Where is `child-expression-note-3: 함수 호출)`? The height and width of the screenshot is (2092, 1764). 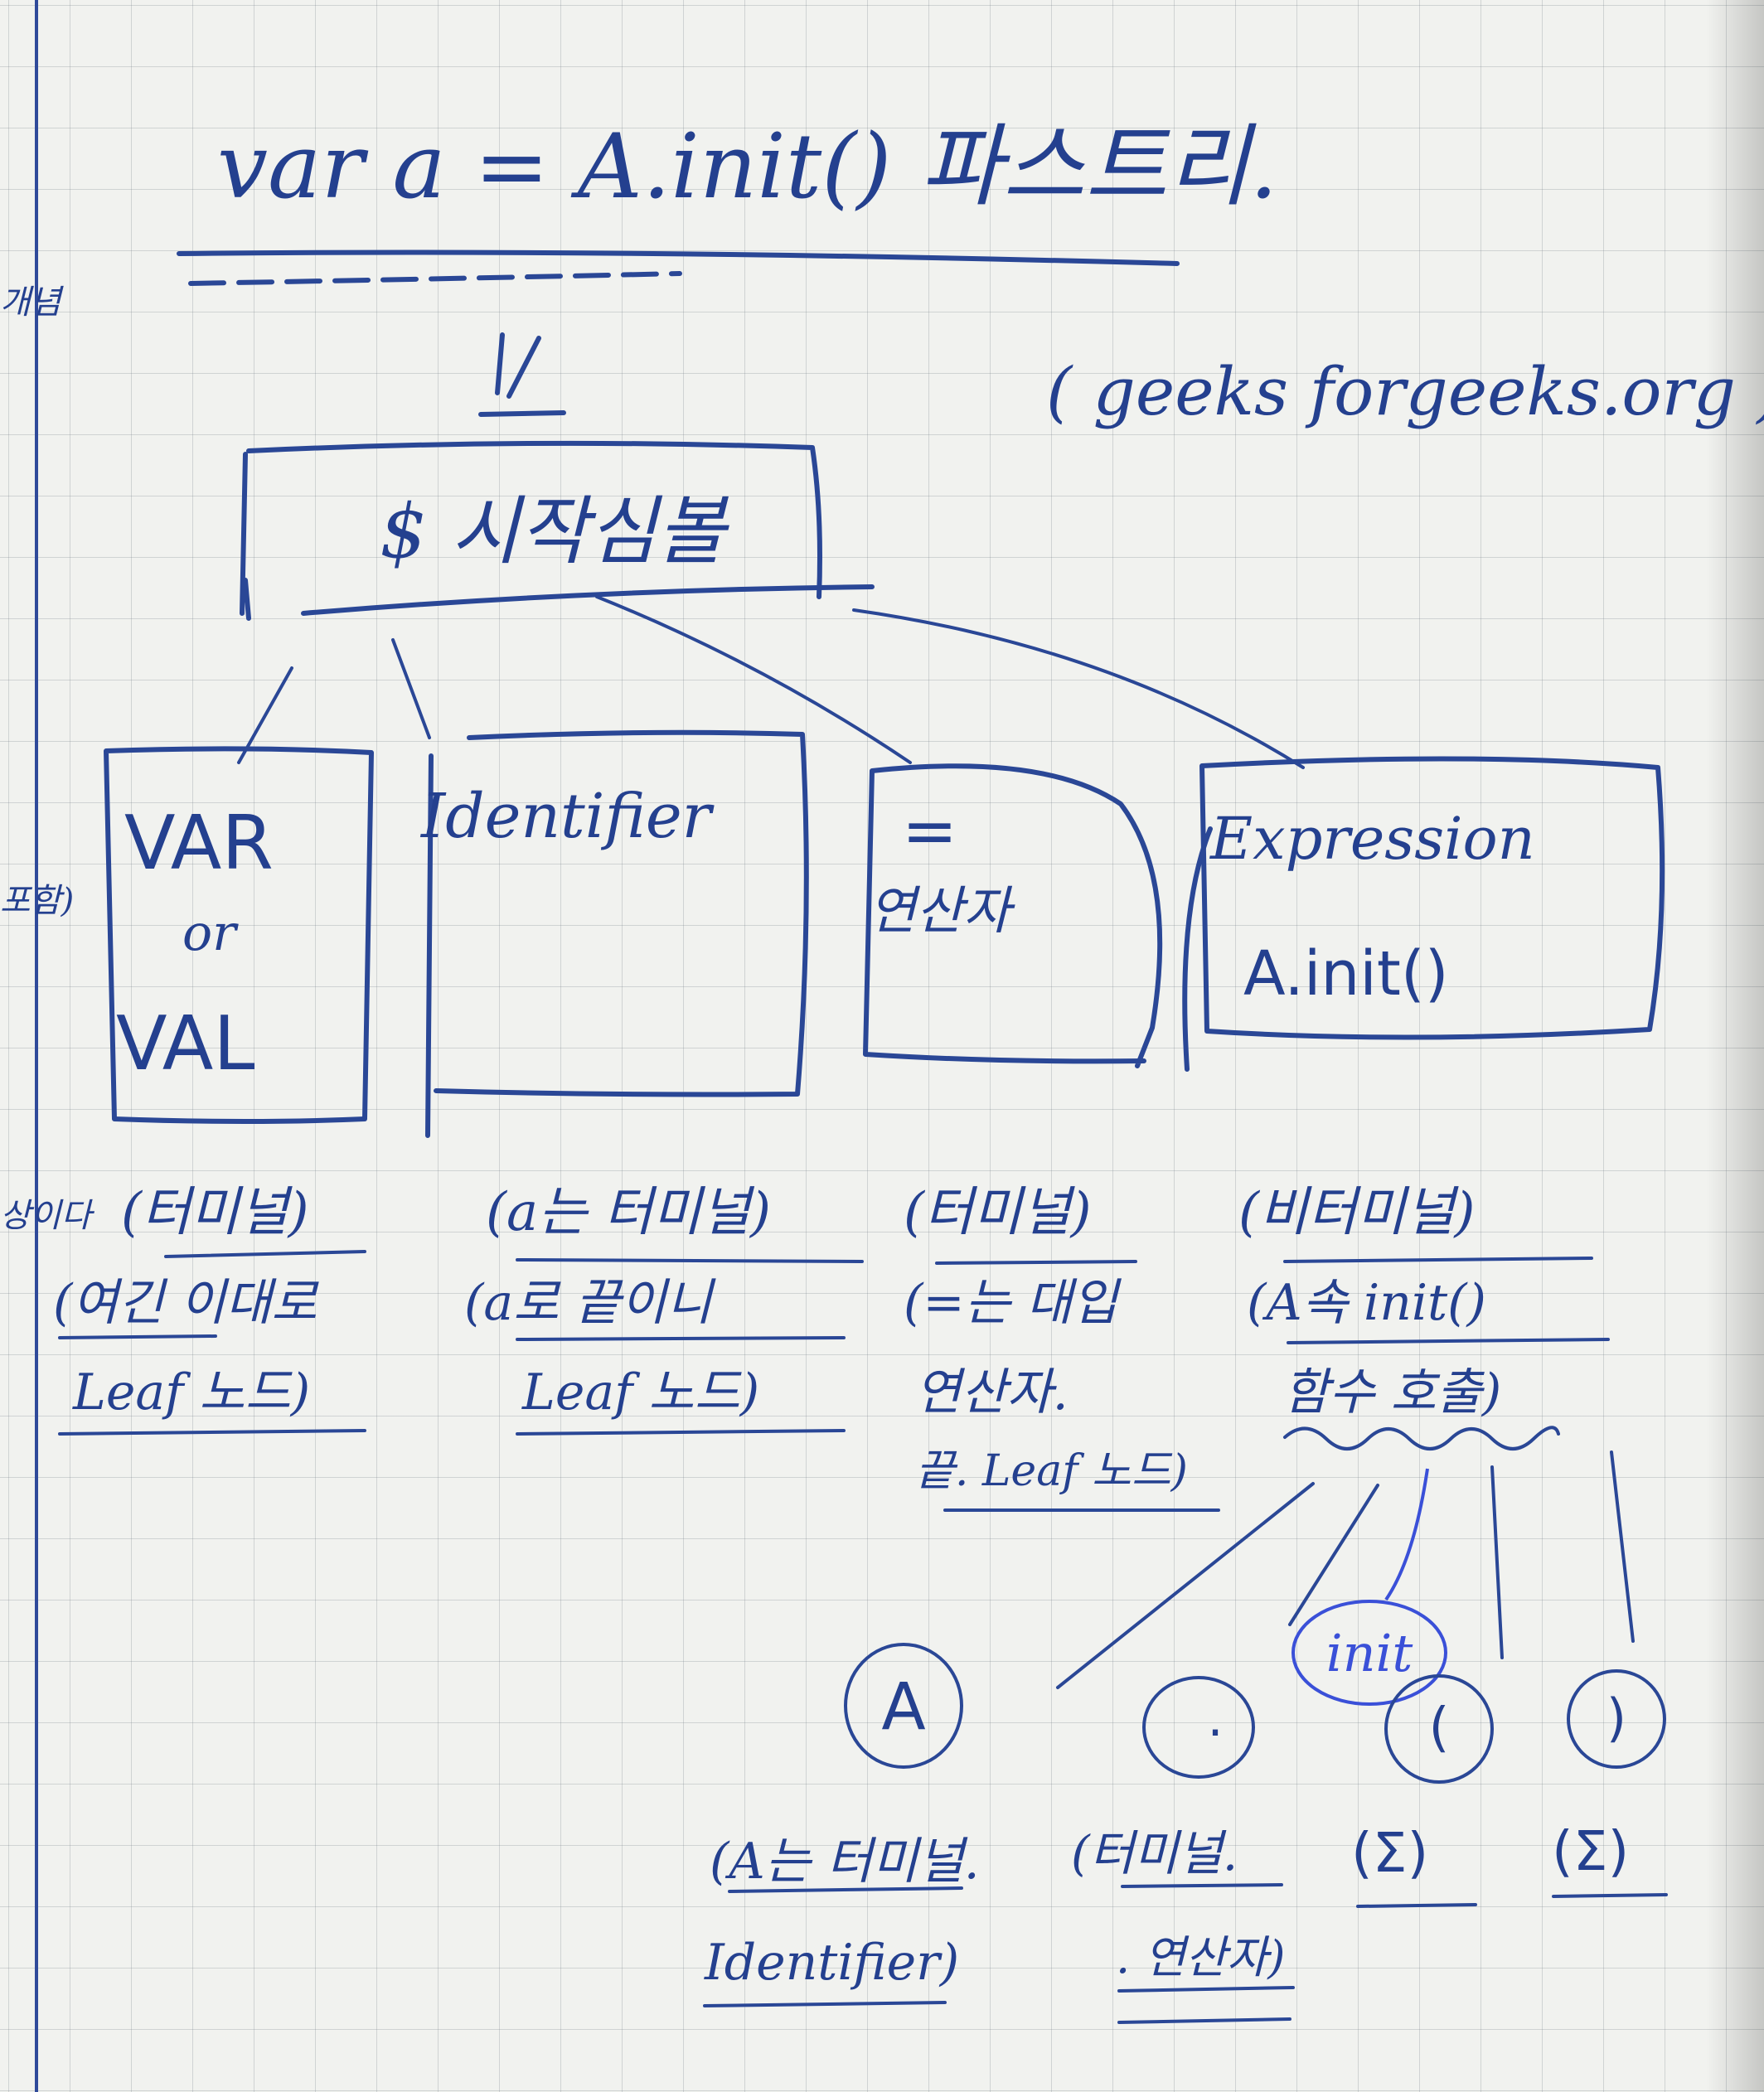 child-expression-note-3: 함수 호출) is located at coordinates (1392, 1392).